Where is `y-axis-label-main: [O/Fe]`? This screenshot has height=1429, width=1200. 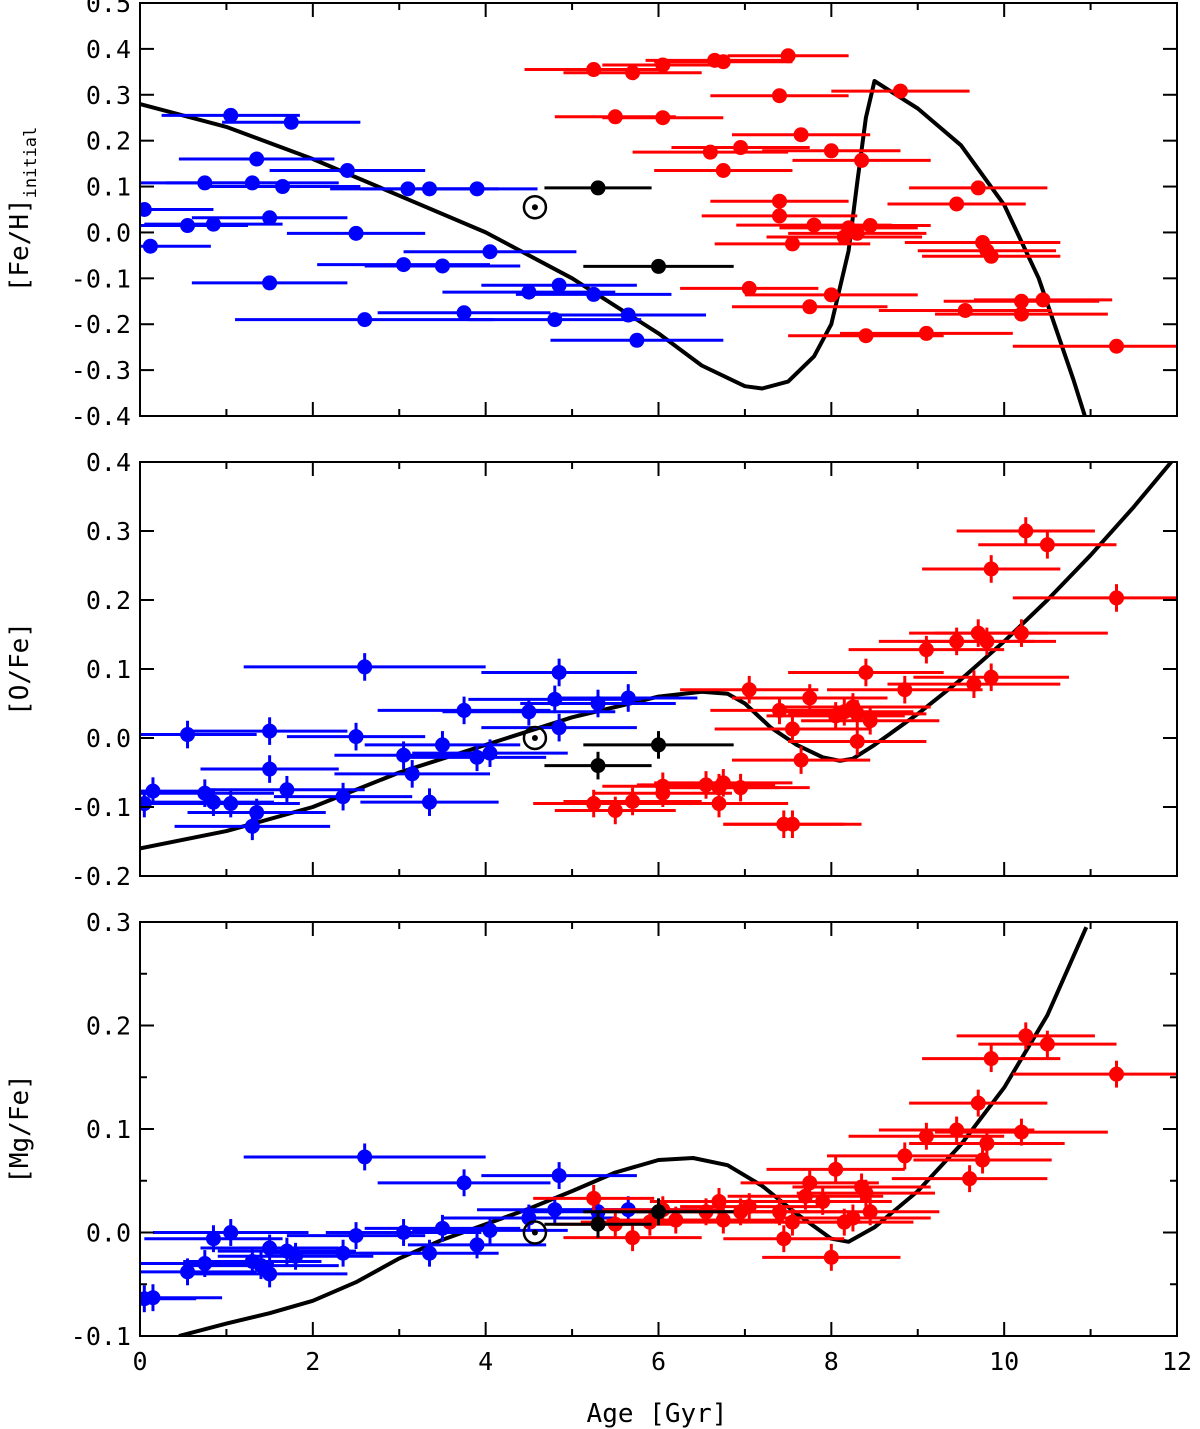 y-axis-label-main: [O/Fe] is located at coordinates (20, 669).